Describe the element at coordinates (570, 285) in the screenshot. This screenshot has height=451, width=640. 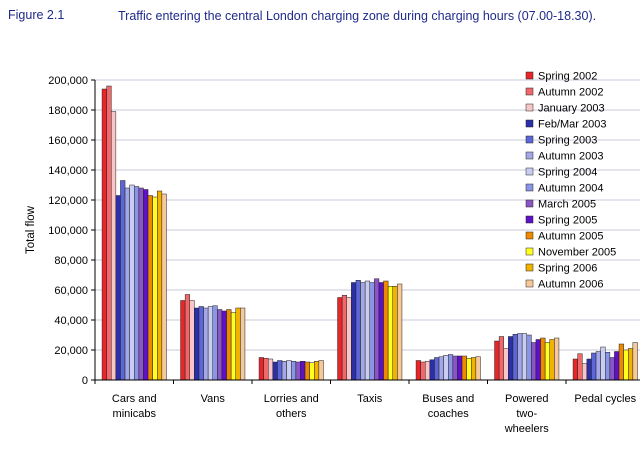
I see `legend-label: Autumn 2006` at that location.